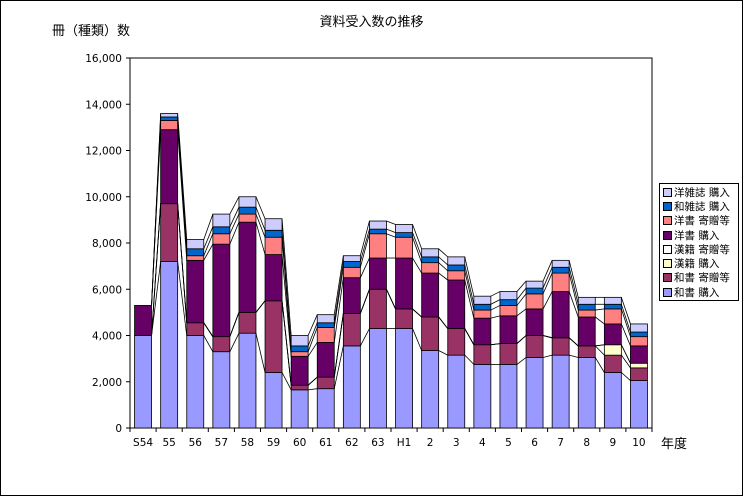 The image size is (743, 496). What do you see at coordinates (674, 444) in the screenshot?
I see `x-axis-label: 年度` at bounding box center [674, 444].